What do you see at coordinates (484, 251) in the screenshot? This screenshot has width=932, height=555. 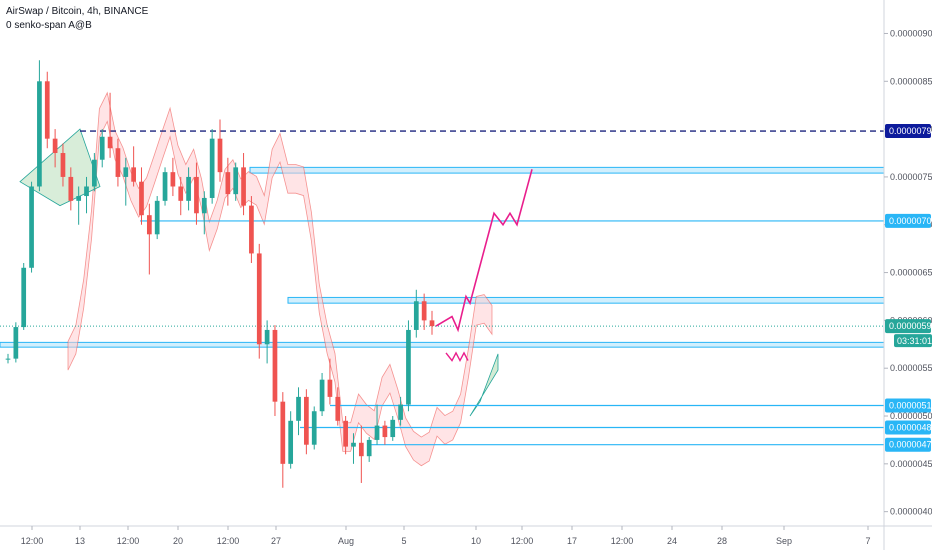 I see `projection-up` at bounding box center [484, 251].